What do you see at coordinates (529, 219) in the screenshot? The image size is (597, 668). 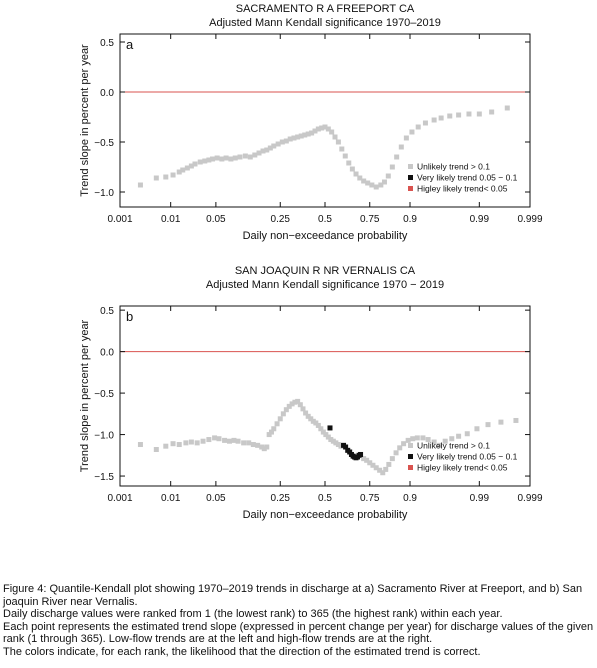 I see `x-tick-label: 0.999` at bounding box center [529, 219].